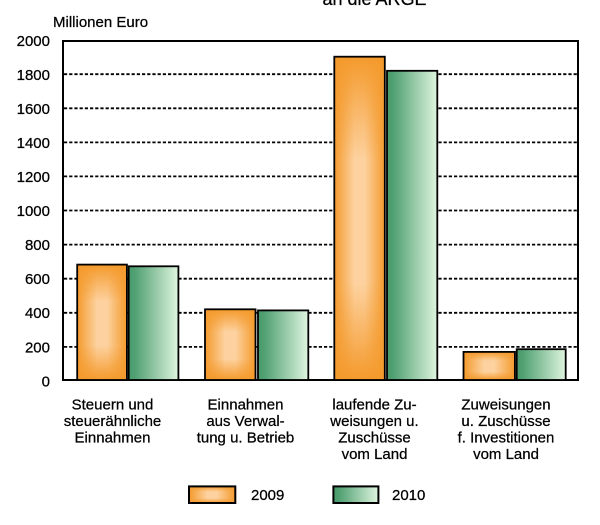 Image resolution: width=600 pixels, height=525 pixels. Describe the element at coordinates (37, 279) in the screenshot. I see `svg-text: 600` at that location.